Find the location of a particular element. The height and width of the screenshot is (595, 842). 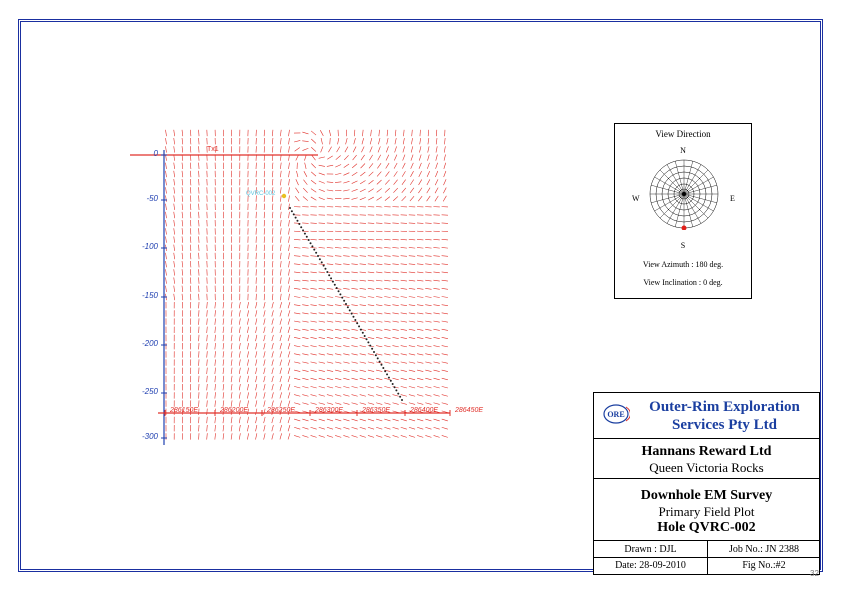

view-inclination: View Inclination : 0 deg. is located at coordinates (683, 282).